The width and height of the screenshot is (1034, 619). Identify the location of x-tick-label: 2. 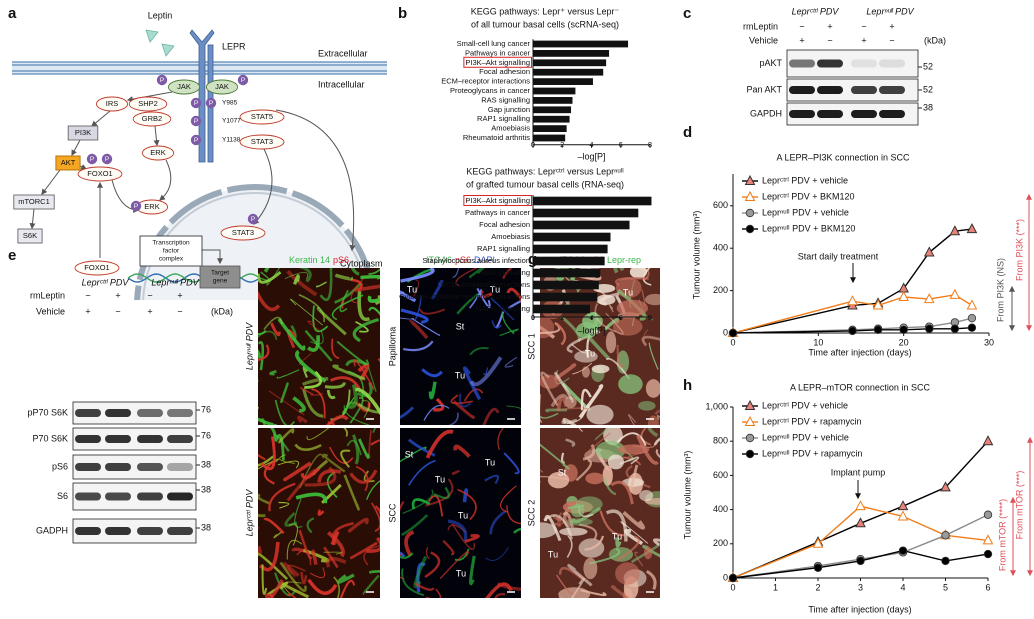
(817, 587).